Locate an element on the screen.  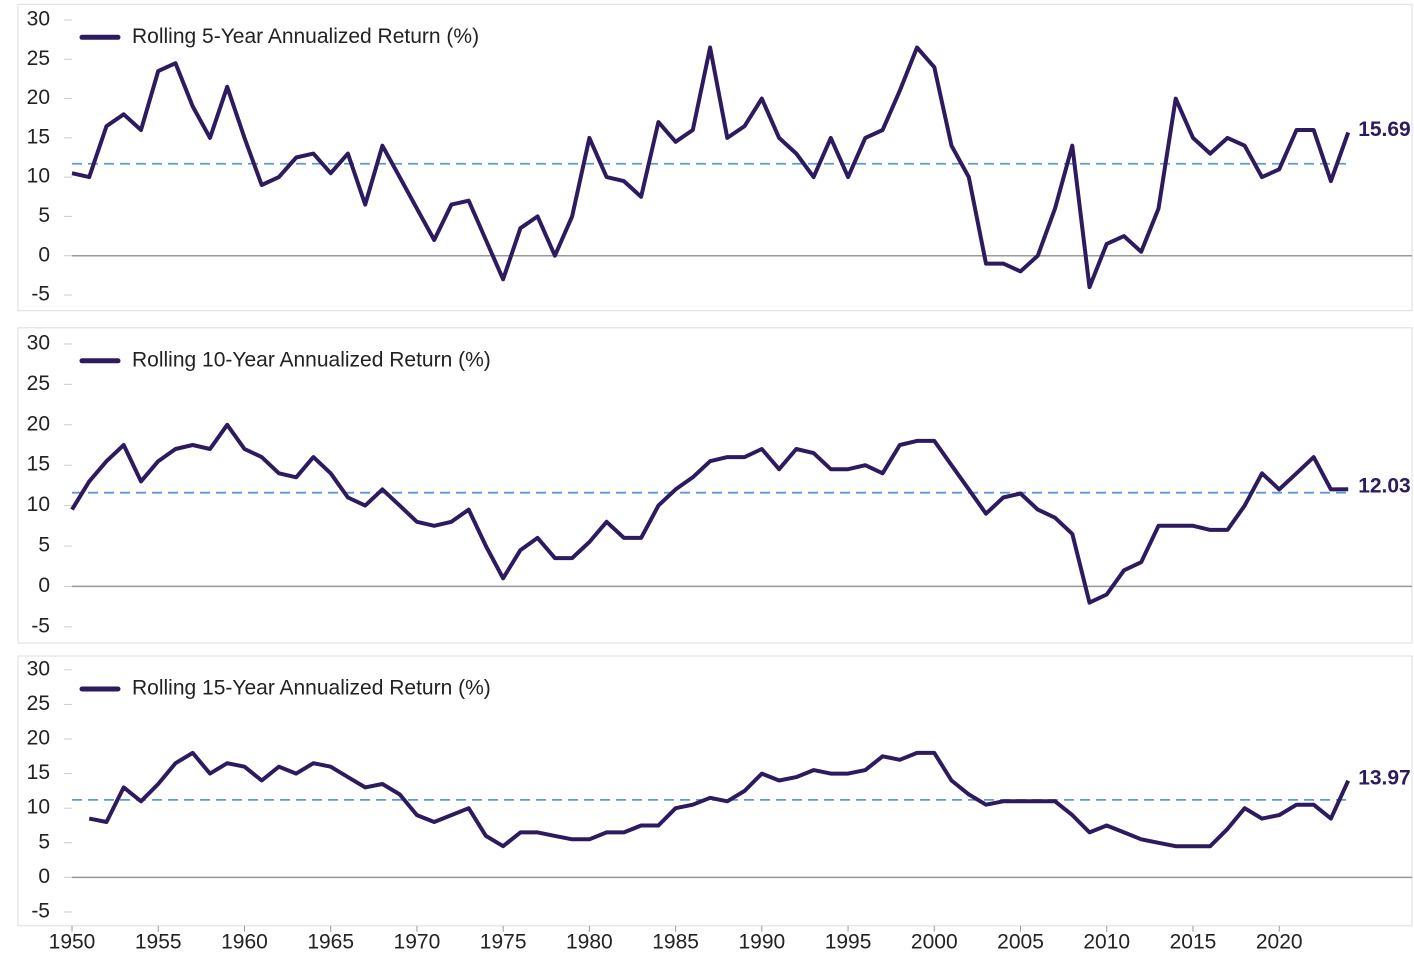
end-label: 13.97 is located at coordinates (1384, 777).